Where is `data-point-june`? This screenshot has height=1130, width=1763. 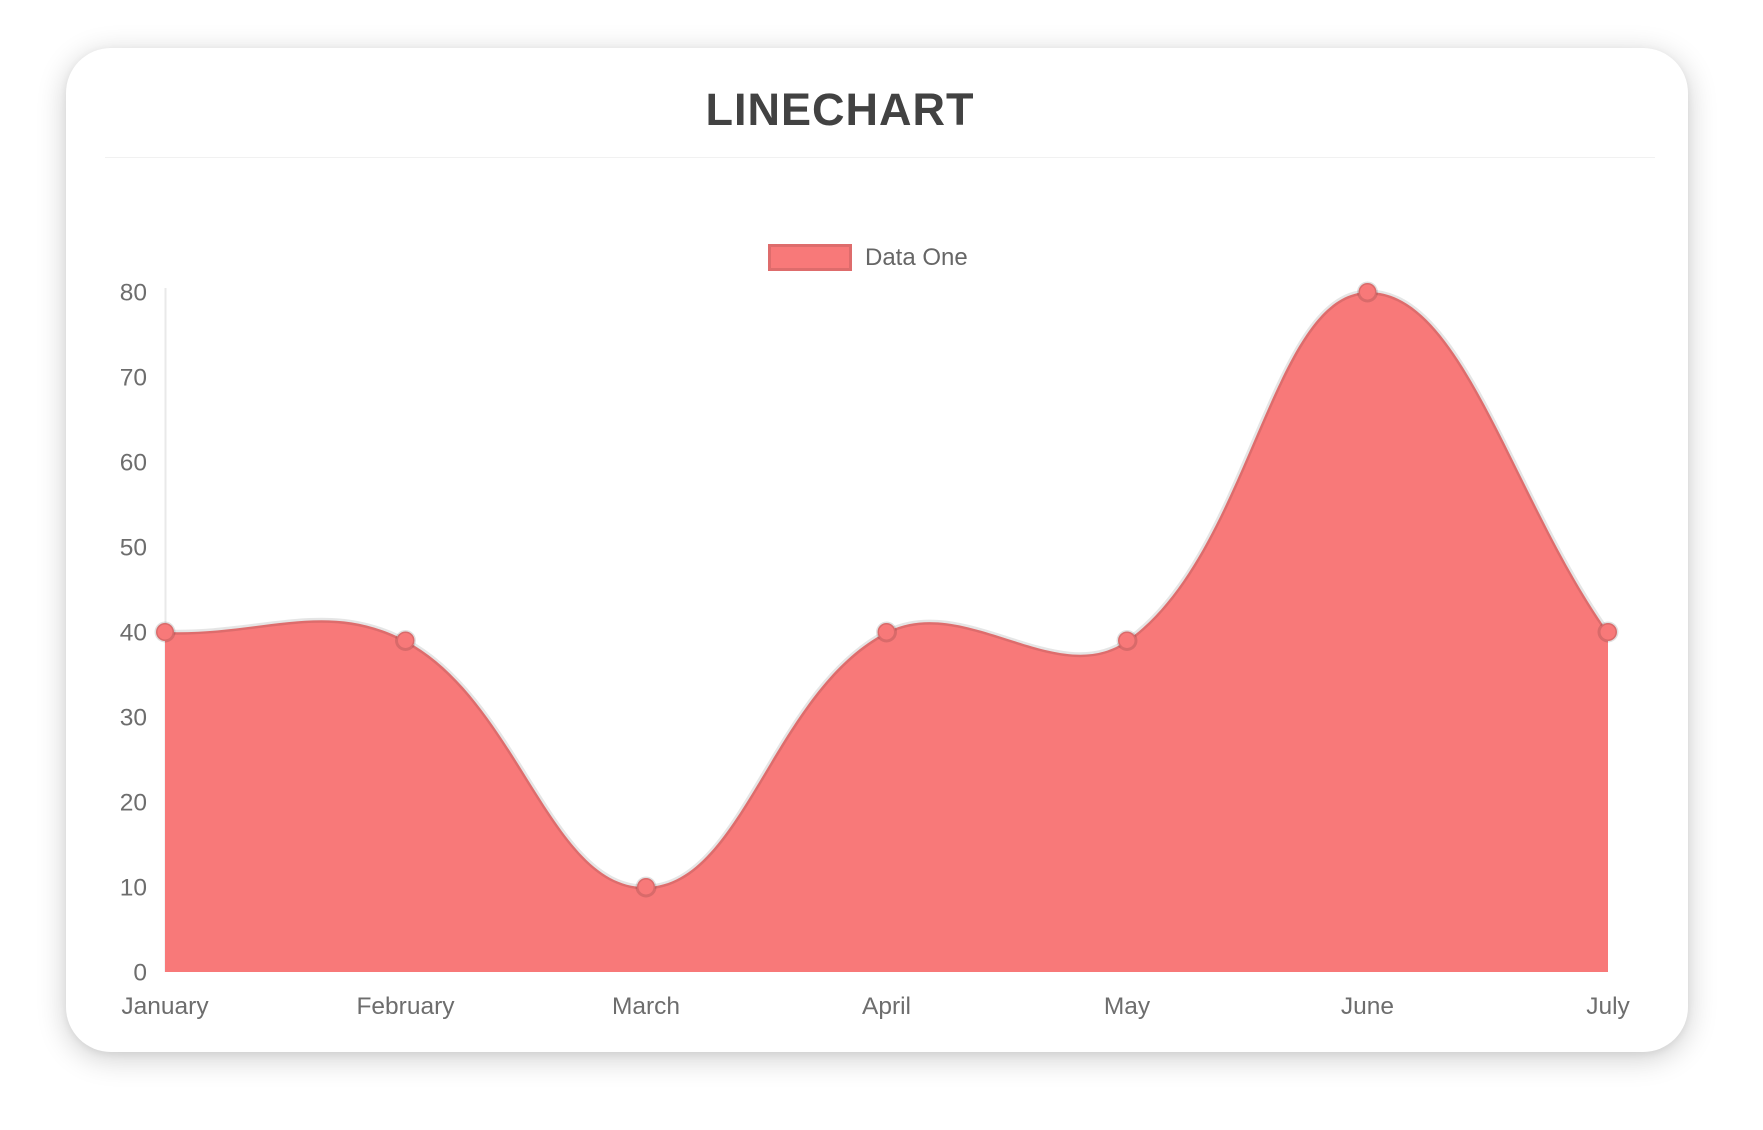
data-point-june is located at coordinates (1367, 292).